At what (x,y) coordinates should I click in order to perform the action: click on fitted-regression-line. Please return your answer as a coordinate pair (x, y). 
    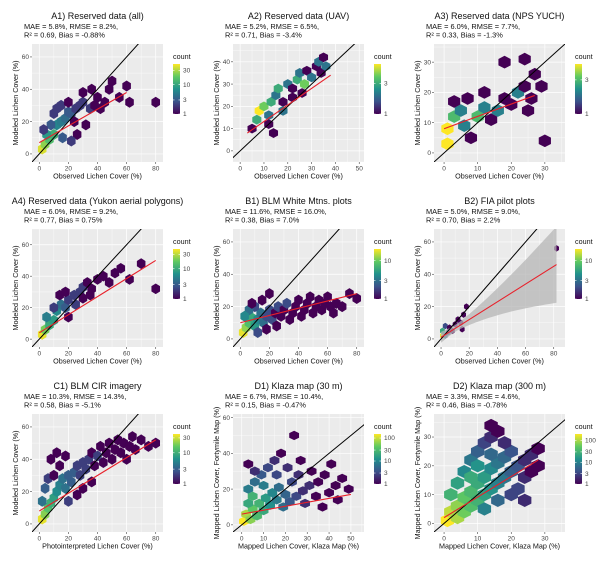
    Looking at the image, I should click on (97, 296).